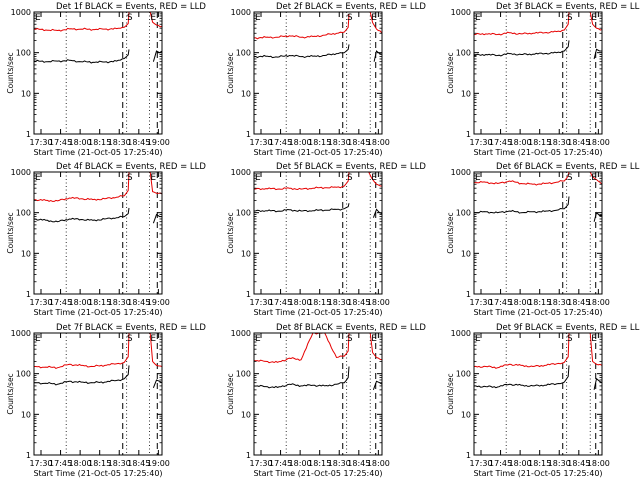  I want to click on panel-title: Det 3f BLACK = Events, RED = LLD, so click(568, 7).